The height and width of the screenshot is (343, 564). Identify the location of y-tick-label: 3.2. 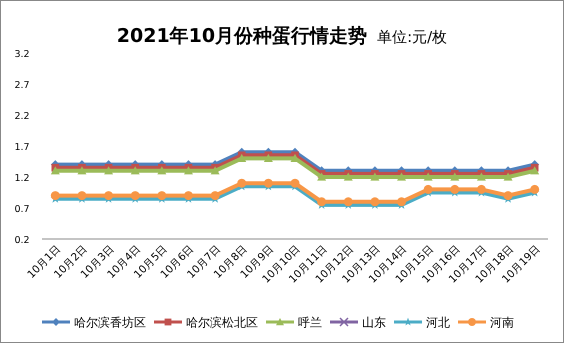
(22, 54).